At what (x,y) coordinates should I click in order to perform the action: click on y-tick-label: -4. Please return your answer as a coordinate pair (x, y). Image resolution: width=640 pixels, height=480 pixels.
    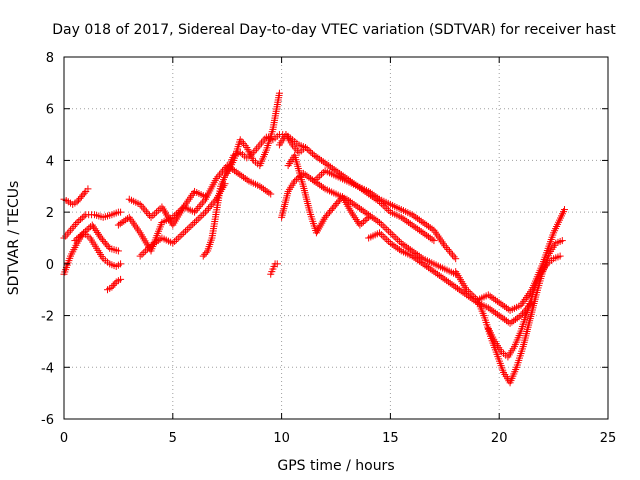
    Looking at the image, I should click on (47, 368).